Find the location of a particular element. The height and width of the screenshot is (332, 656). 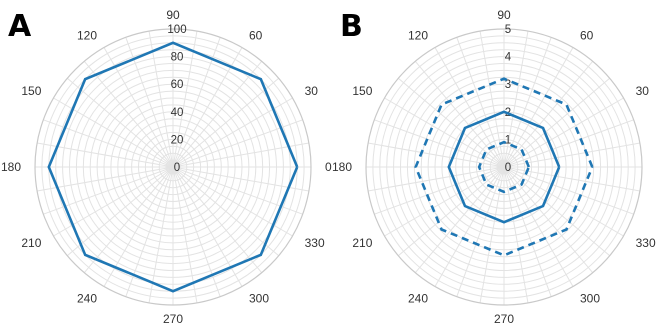

r-tick-label: 1 is located at coordinates (508, 140).